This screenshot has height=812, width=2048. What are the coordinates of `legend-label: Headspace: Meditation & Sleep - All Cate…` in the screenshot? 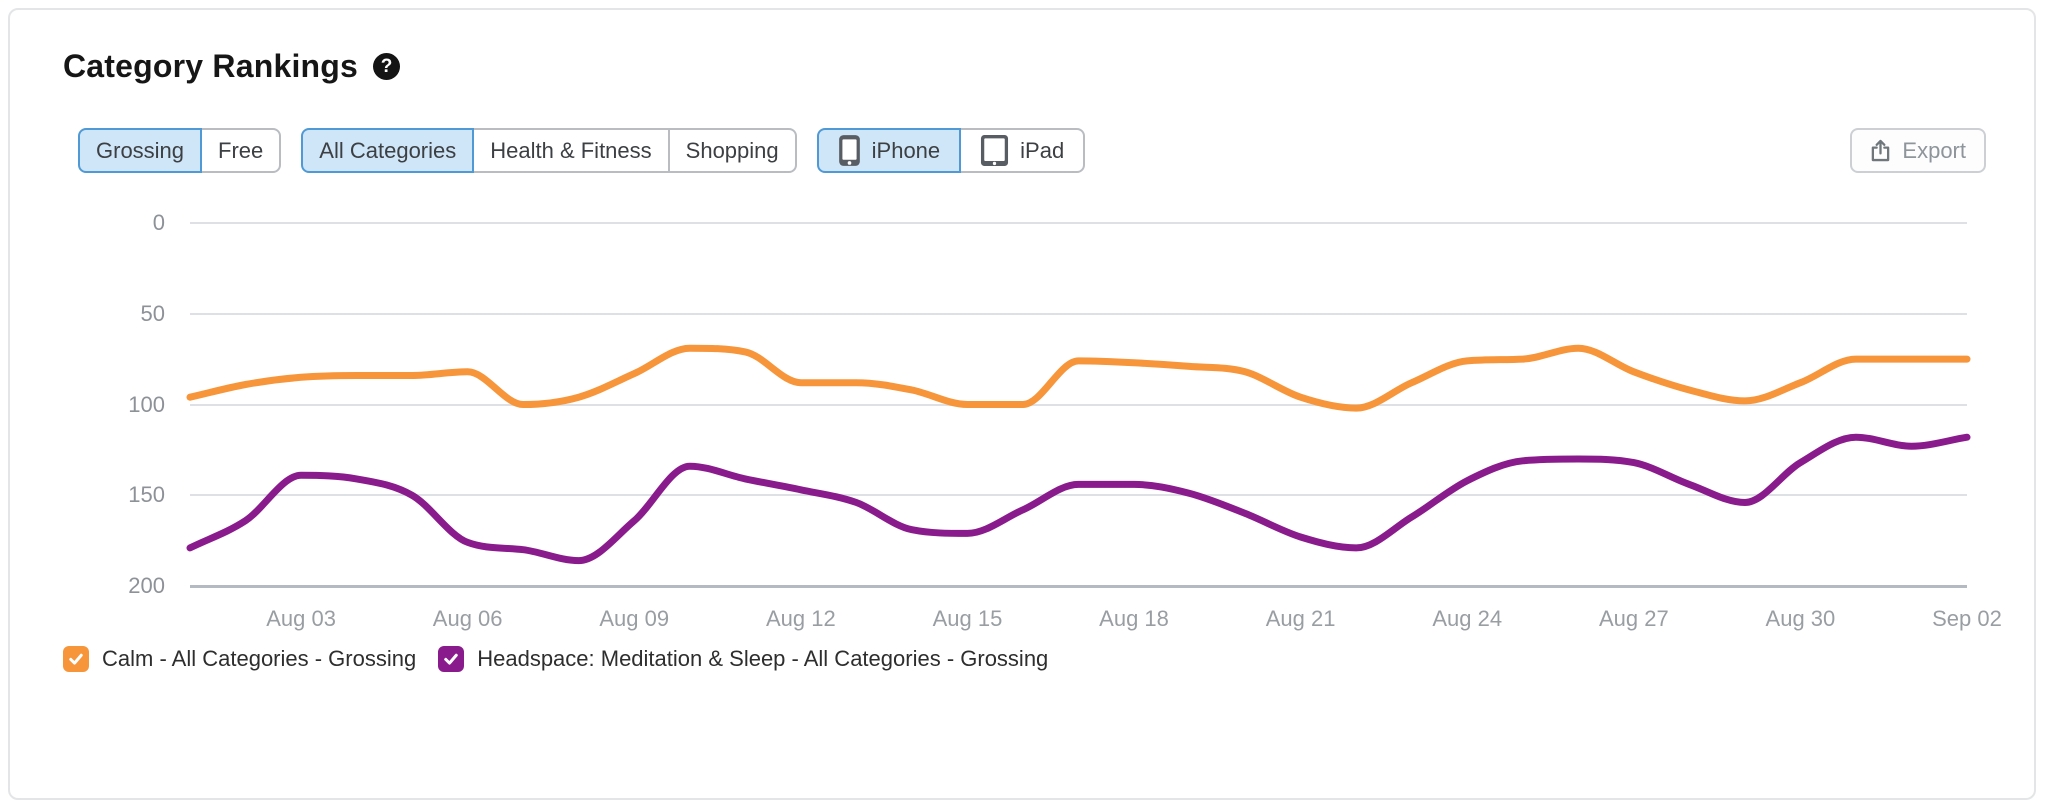 It's located at (763, 658).